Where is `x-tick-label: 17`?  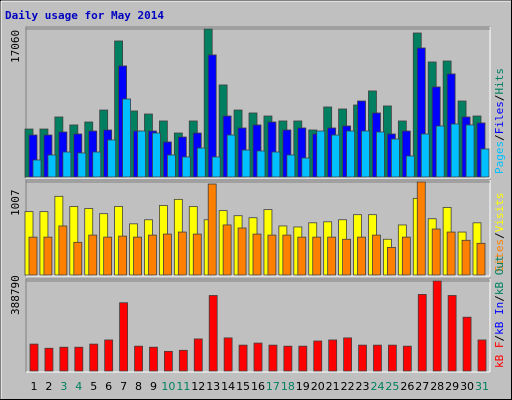
x-tick-label: 17 is located at coordinates (273, 386).